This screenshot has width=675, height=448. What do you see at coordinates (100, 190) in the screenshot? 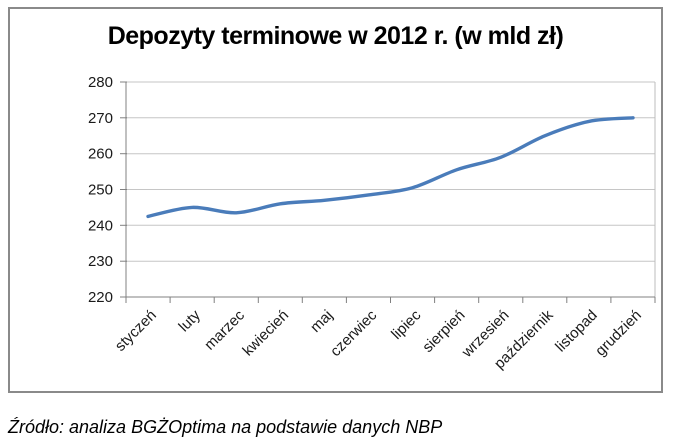
I see `y-tick-label: 250` at bounding box center [100, 190].